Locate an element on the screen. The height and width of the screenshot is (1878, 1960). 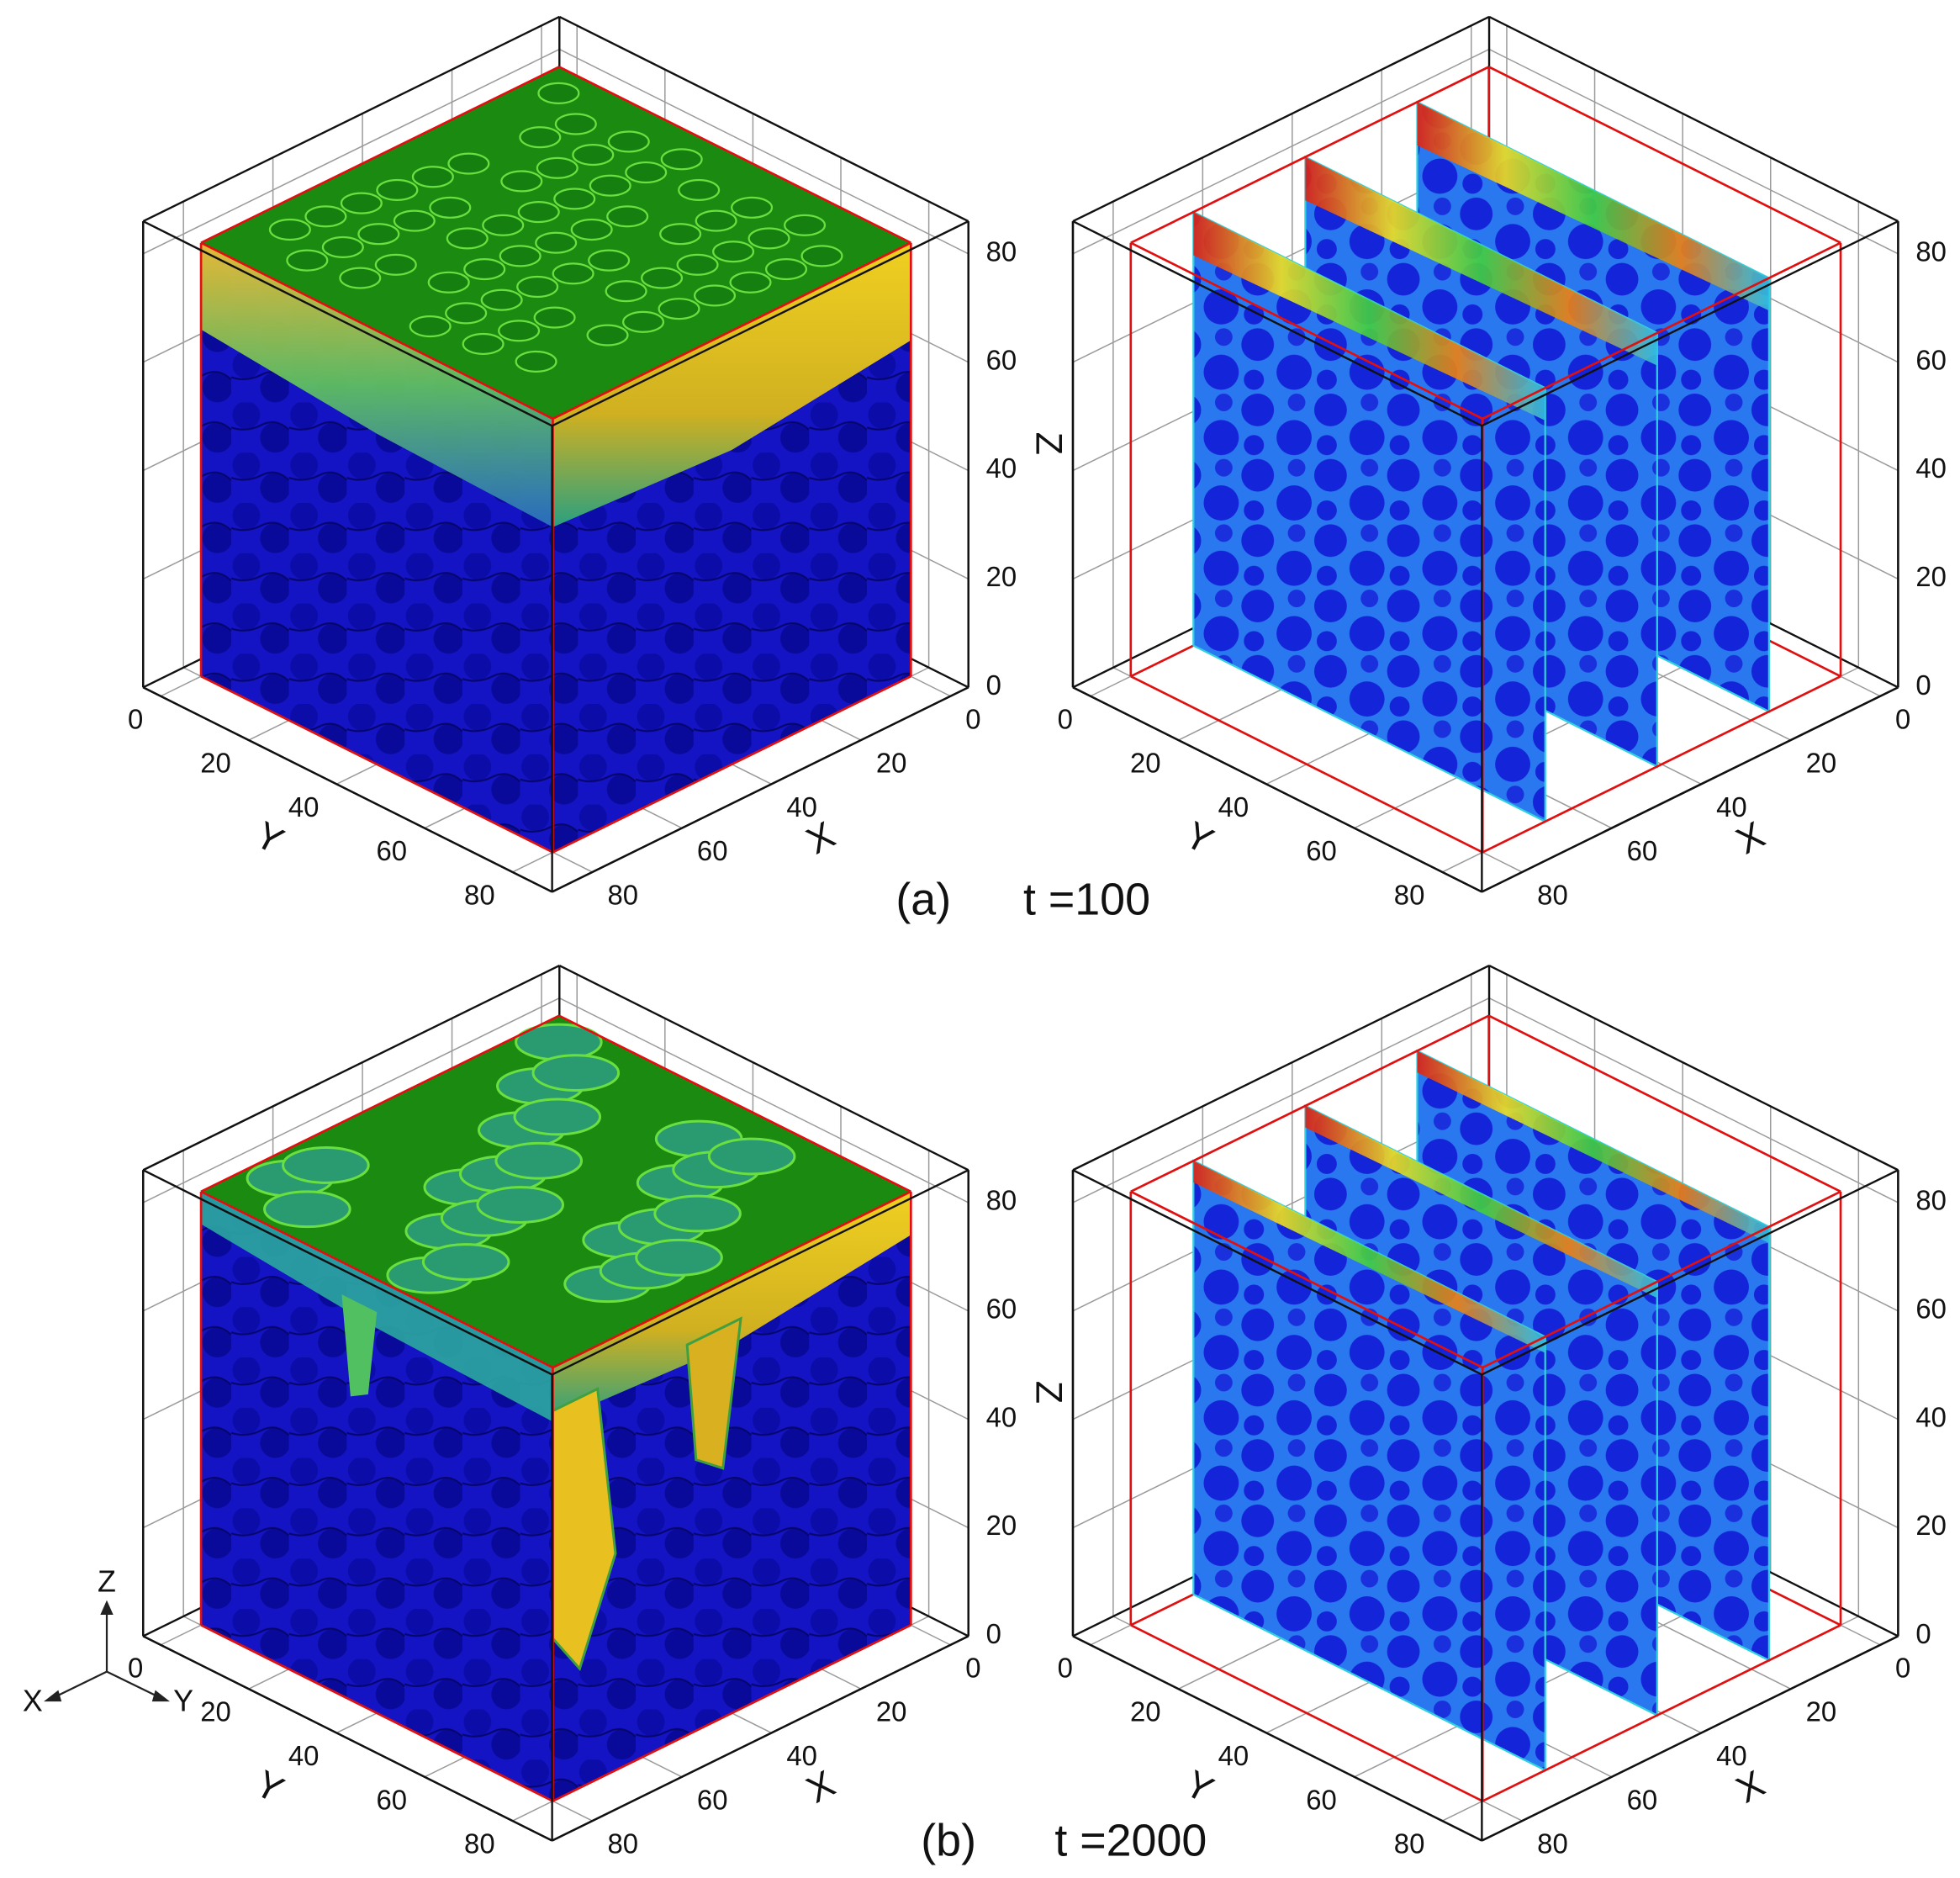
y-axis-title: Y is located at coordinates (269, 1786).